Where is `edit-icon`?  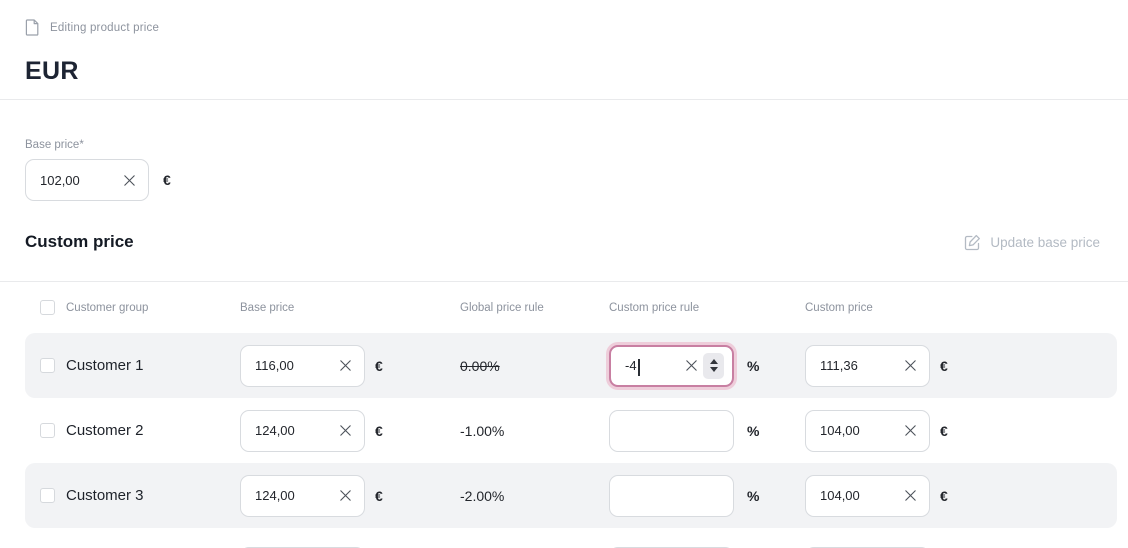
edit-icon is located at coordinates (972, 242).